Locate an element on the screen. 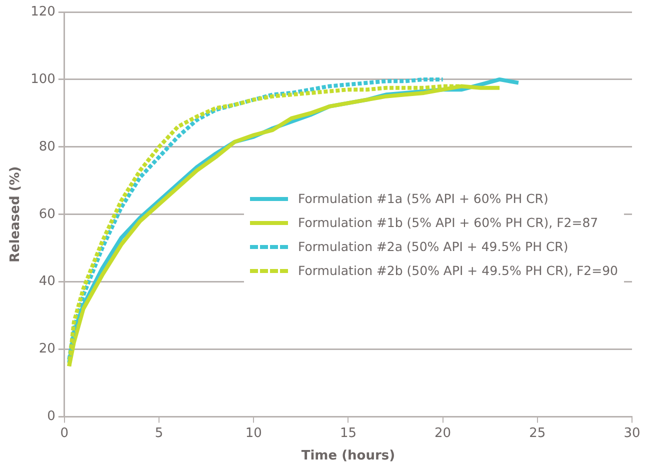 This screenshot has width=646, height=470. legend-label: Formulation #1b (5% API + 60% PH CR), F2=87 is located at coordinates (448, 222).